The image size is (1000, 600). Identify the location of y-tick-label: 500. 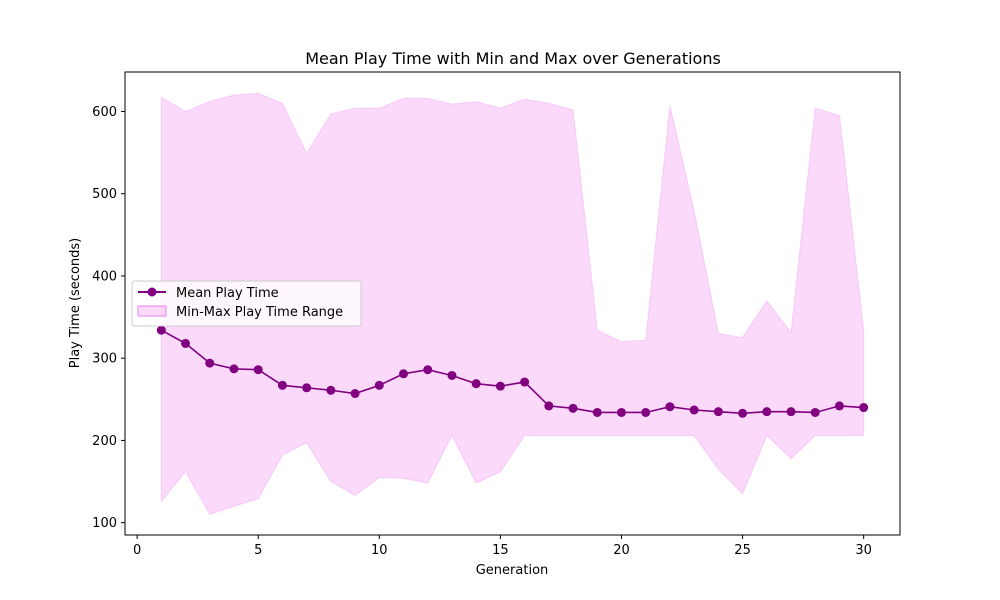
(104, 194).